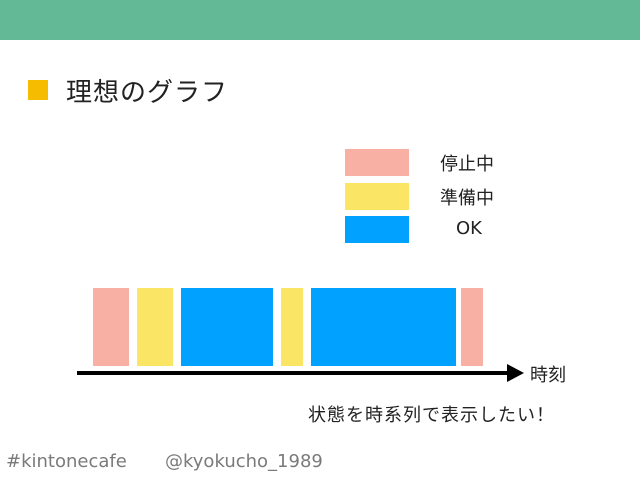  What do you see at coordinates (66, 461) in the screenshot?
I see `footer-hashtag: #kintonecafe` at bounding box center [66, 461].